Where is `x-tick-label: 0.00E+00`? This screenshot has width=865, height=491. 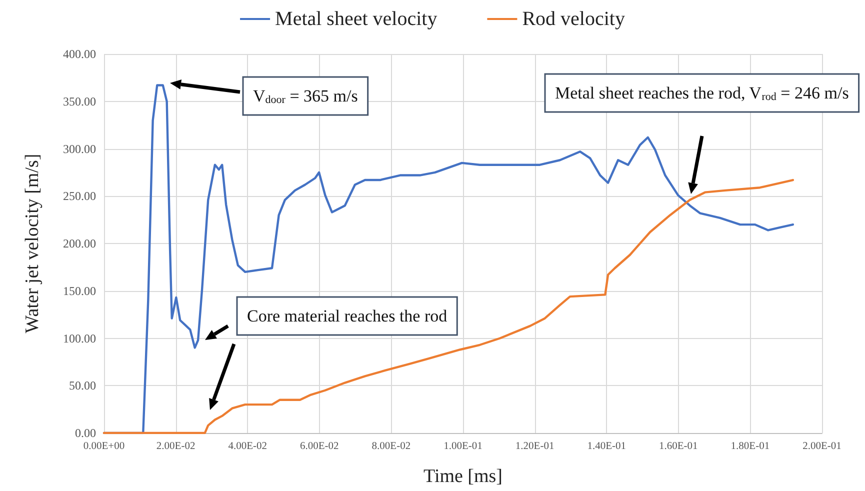 x-tick-label: 0.00E+00 is located at coordinates (104, 446).